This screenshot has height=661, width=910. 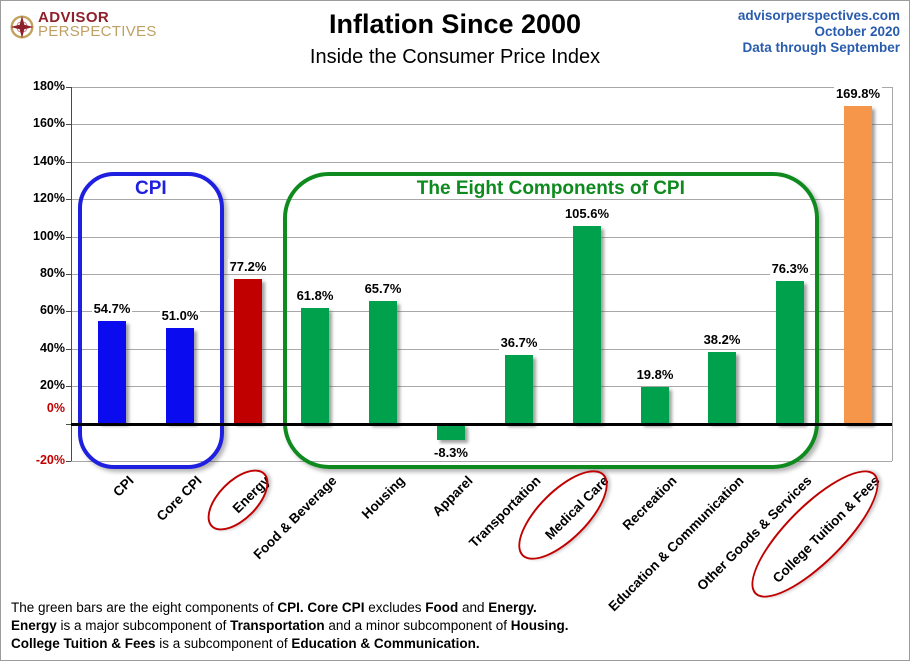 What do you see at coordinates (248, 351) in the screenshot?
I see `bar-energy` at bounding box center [248, 351].